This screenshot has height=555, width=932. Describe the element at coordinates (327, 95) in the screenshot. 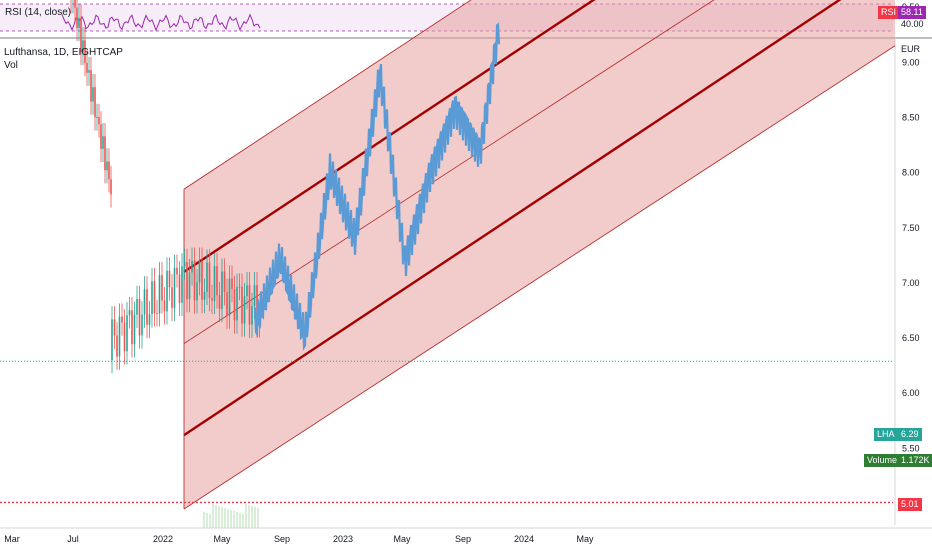

I see `channel-line` at that location.